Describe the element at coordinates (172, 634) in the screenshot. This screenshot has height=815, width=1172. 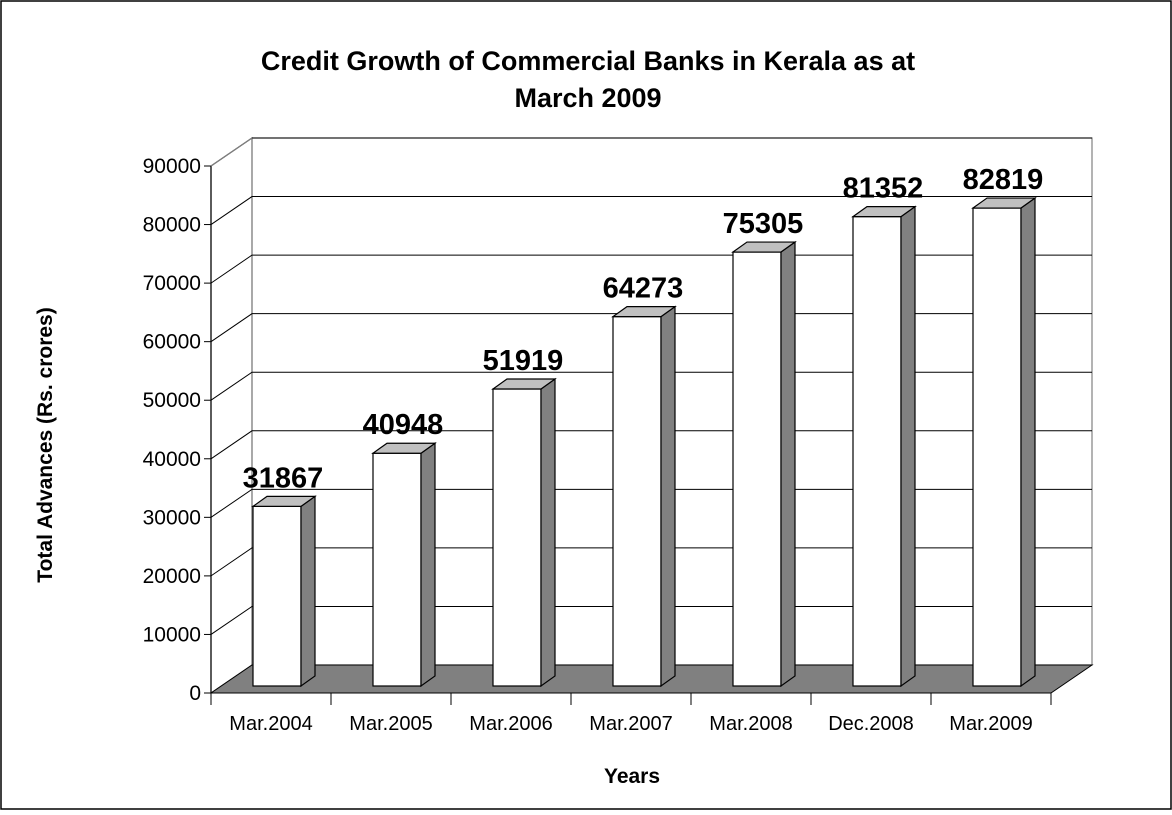
I see `y-tick-label: 10000` at that location.